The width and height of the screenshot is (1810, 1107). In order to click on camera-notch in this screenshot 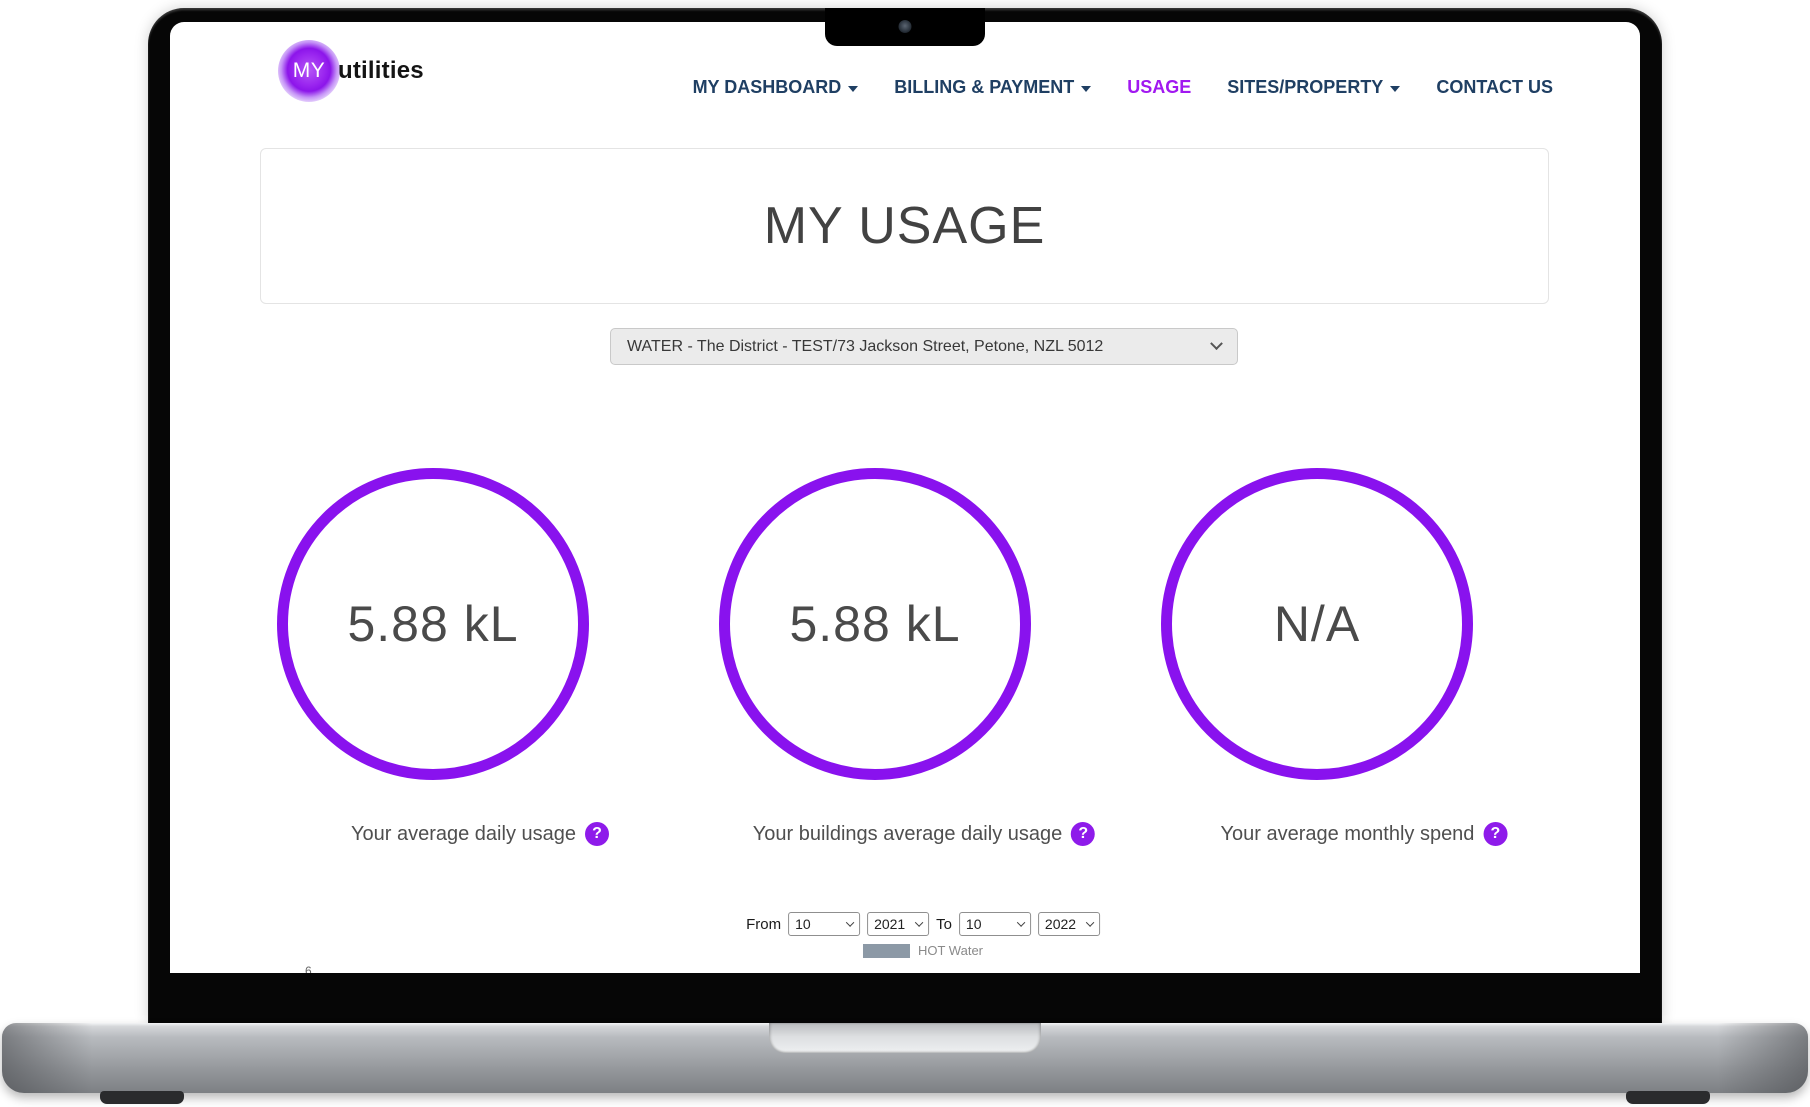, I will do `click(905, 27)`.